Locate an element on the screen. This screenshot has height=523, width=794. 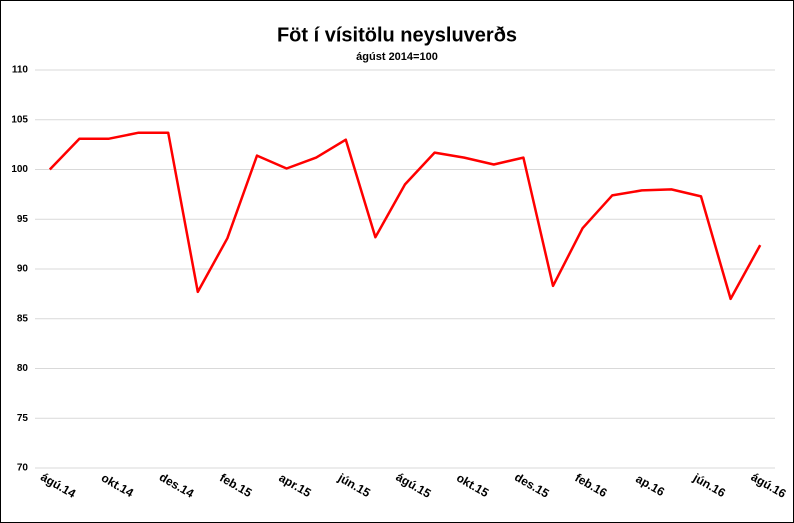
chart-subtitle: ágúst 2014=100 is located at coordinates (397, 57).